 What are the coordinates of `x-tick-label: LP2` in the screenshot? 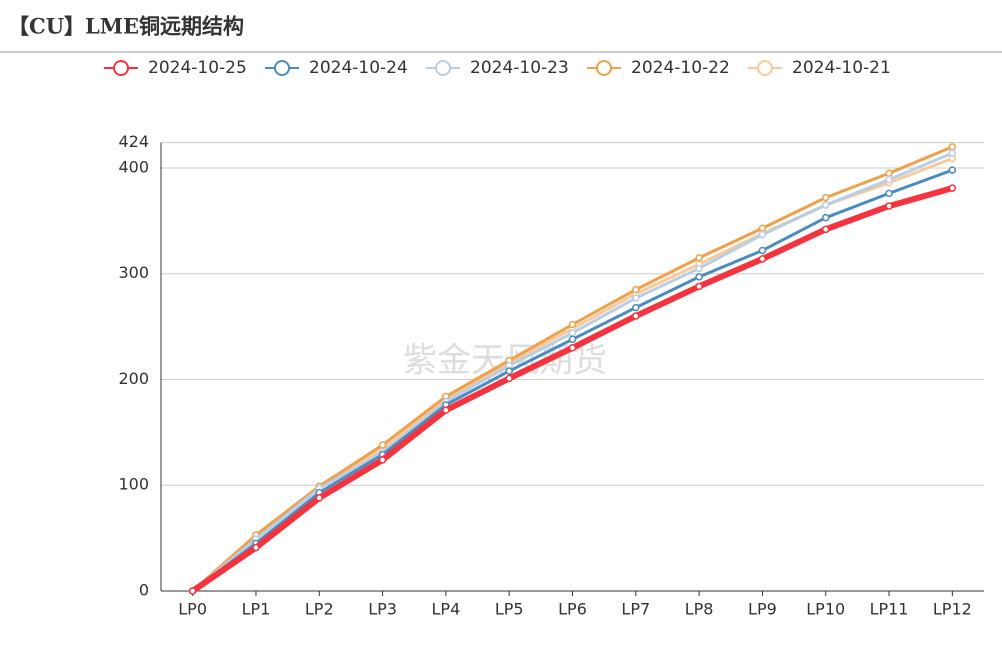 It's located at (319, 609).